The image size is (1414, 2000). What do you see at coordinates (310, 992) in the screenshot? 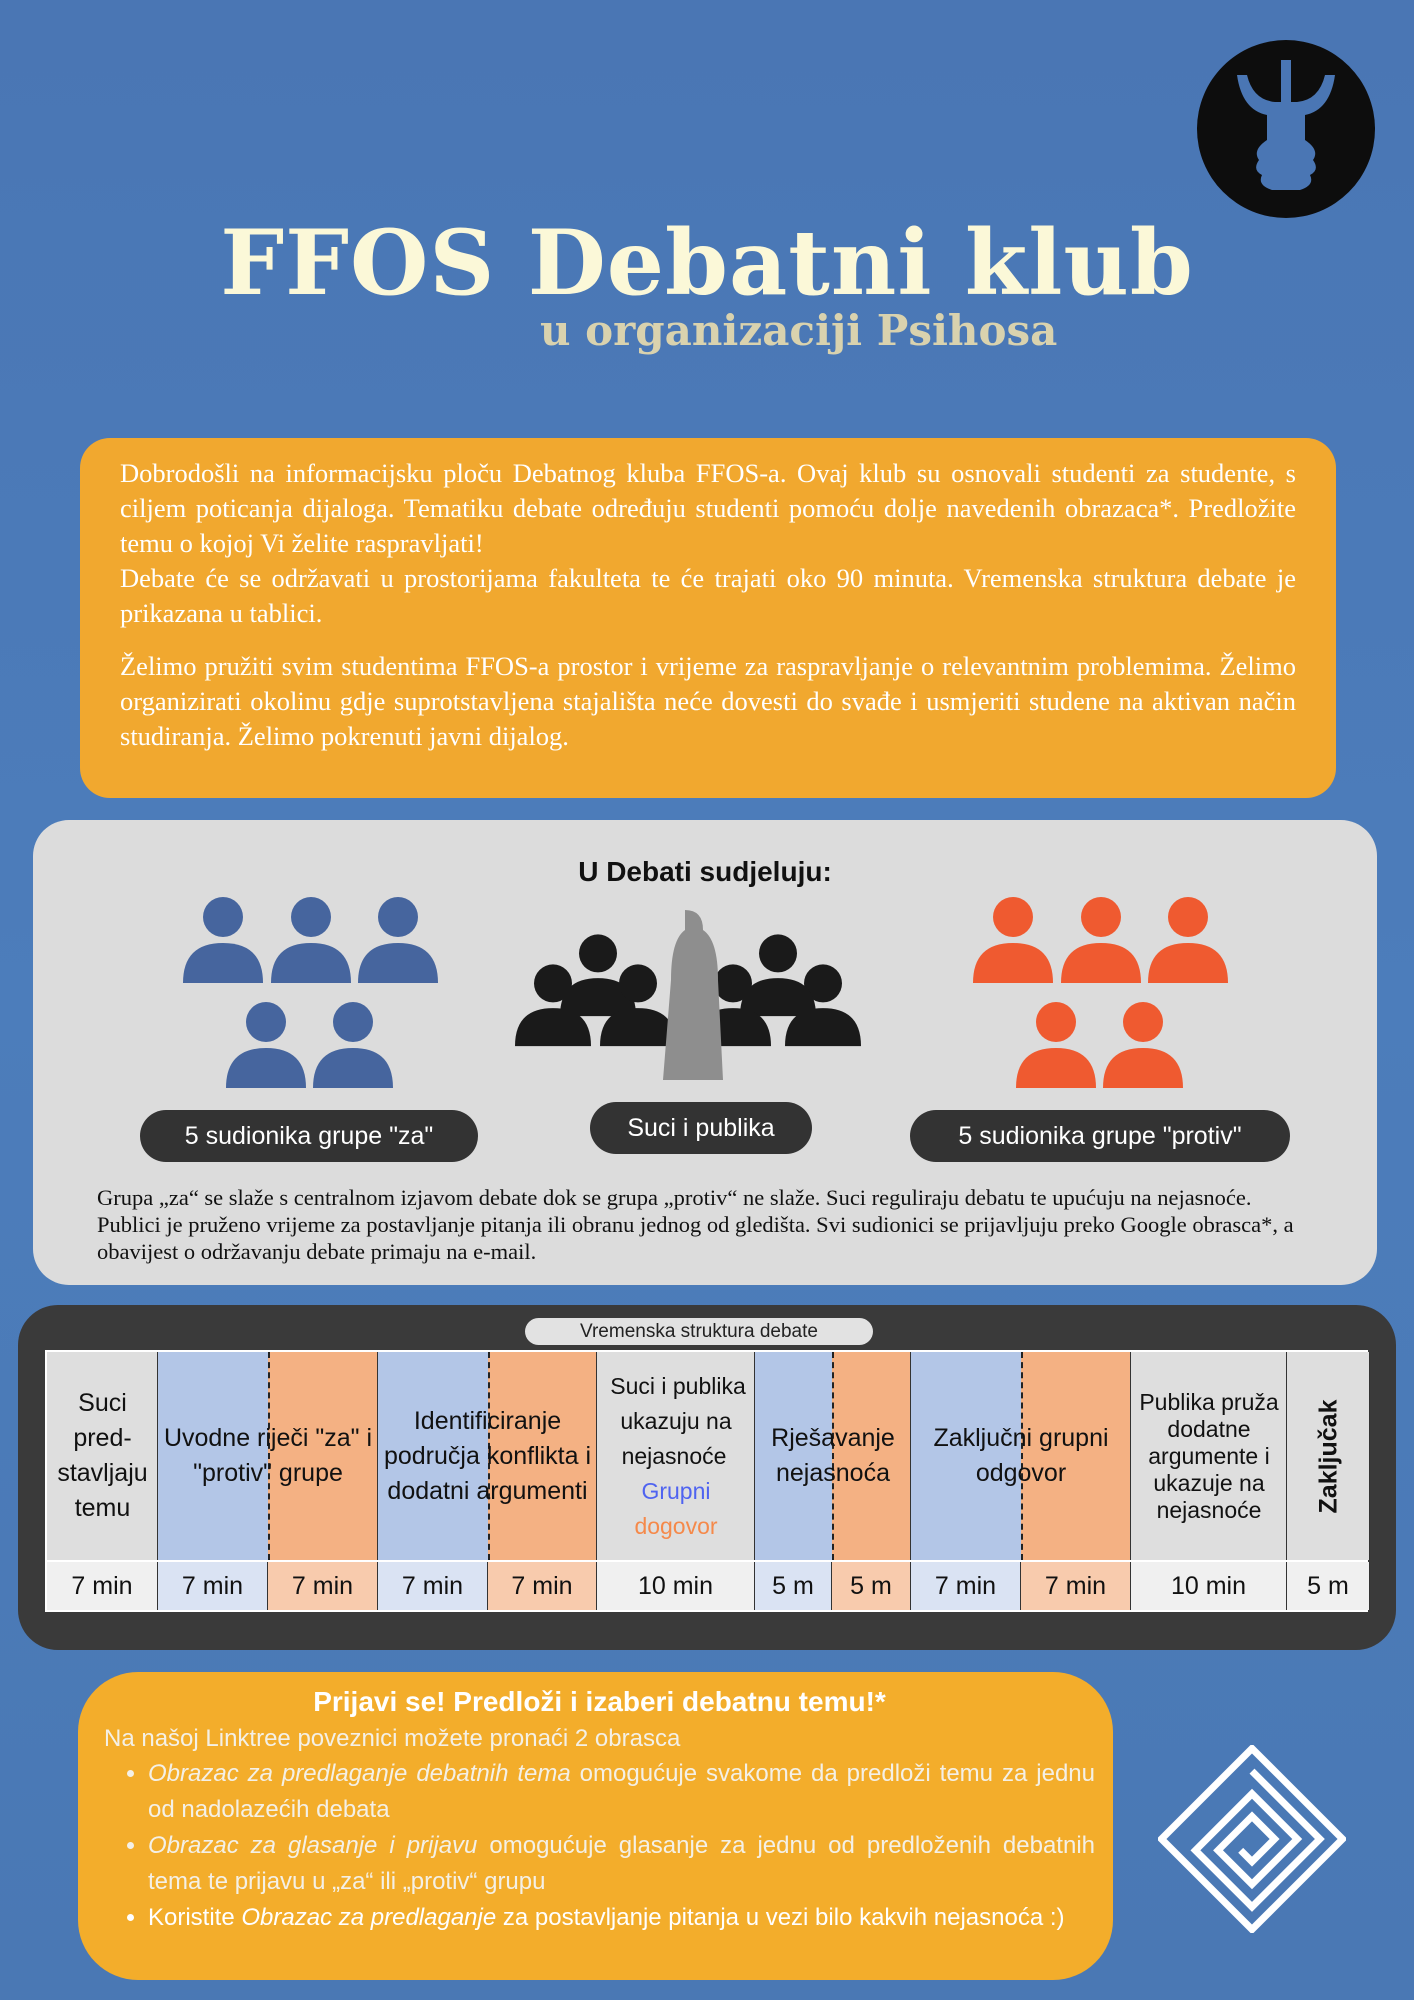
I see `za-group-icon` at bounding box center [310, 992].